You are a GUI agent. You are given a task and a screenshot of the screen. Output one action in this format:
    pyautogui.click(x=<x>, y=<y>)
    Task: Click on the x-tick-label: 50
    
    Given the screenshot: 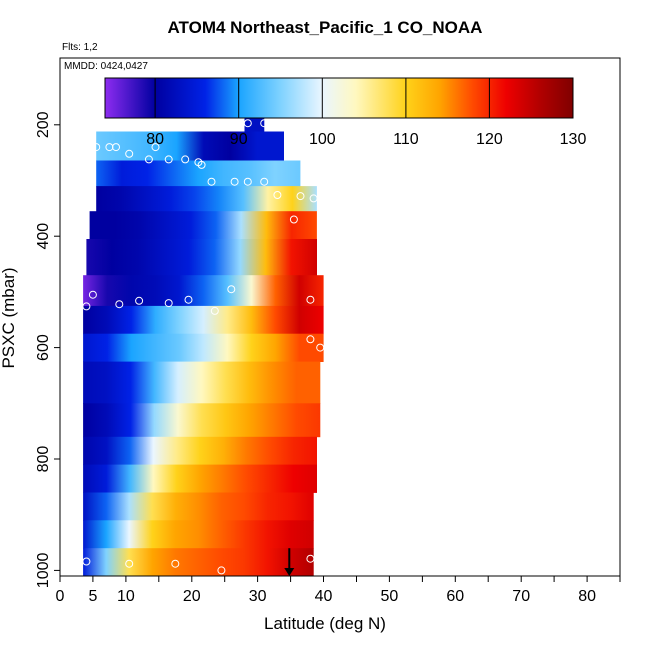 What is the action you would take?
    pyautogui.click(x=390, y=596)
    